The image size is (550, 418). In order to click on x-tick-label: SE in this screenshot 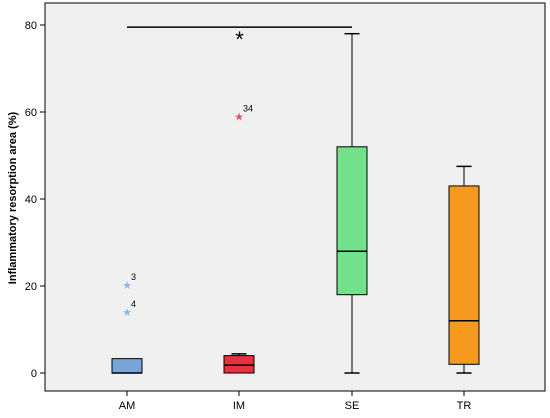, I will do `click(352, 406)`.